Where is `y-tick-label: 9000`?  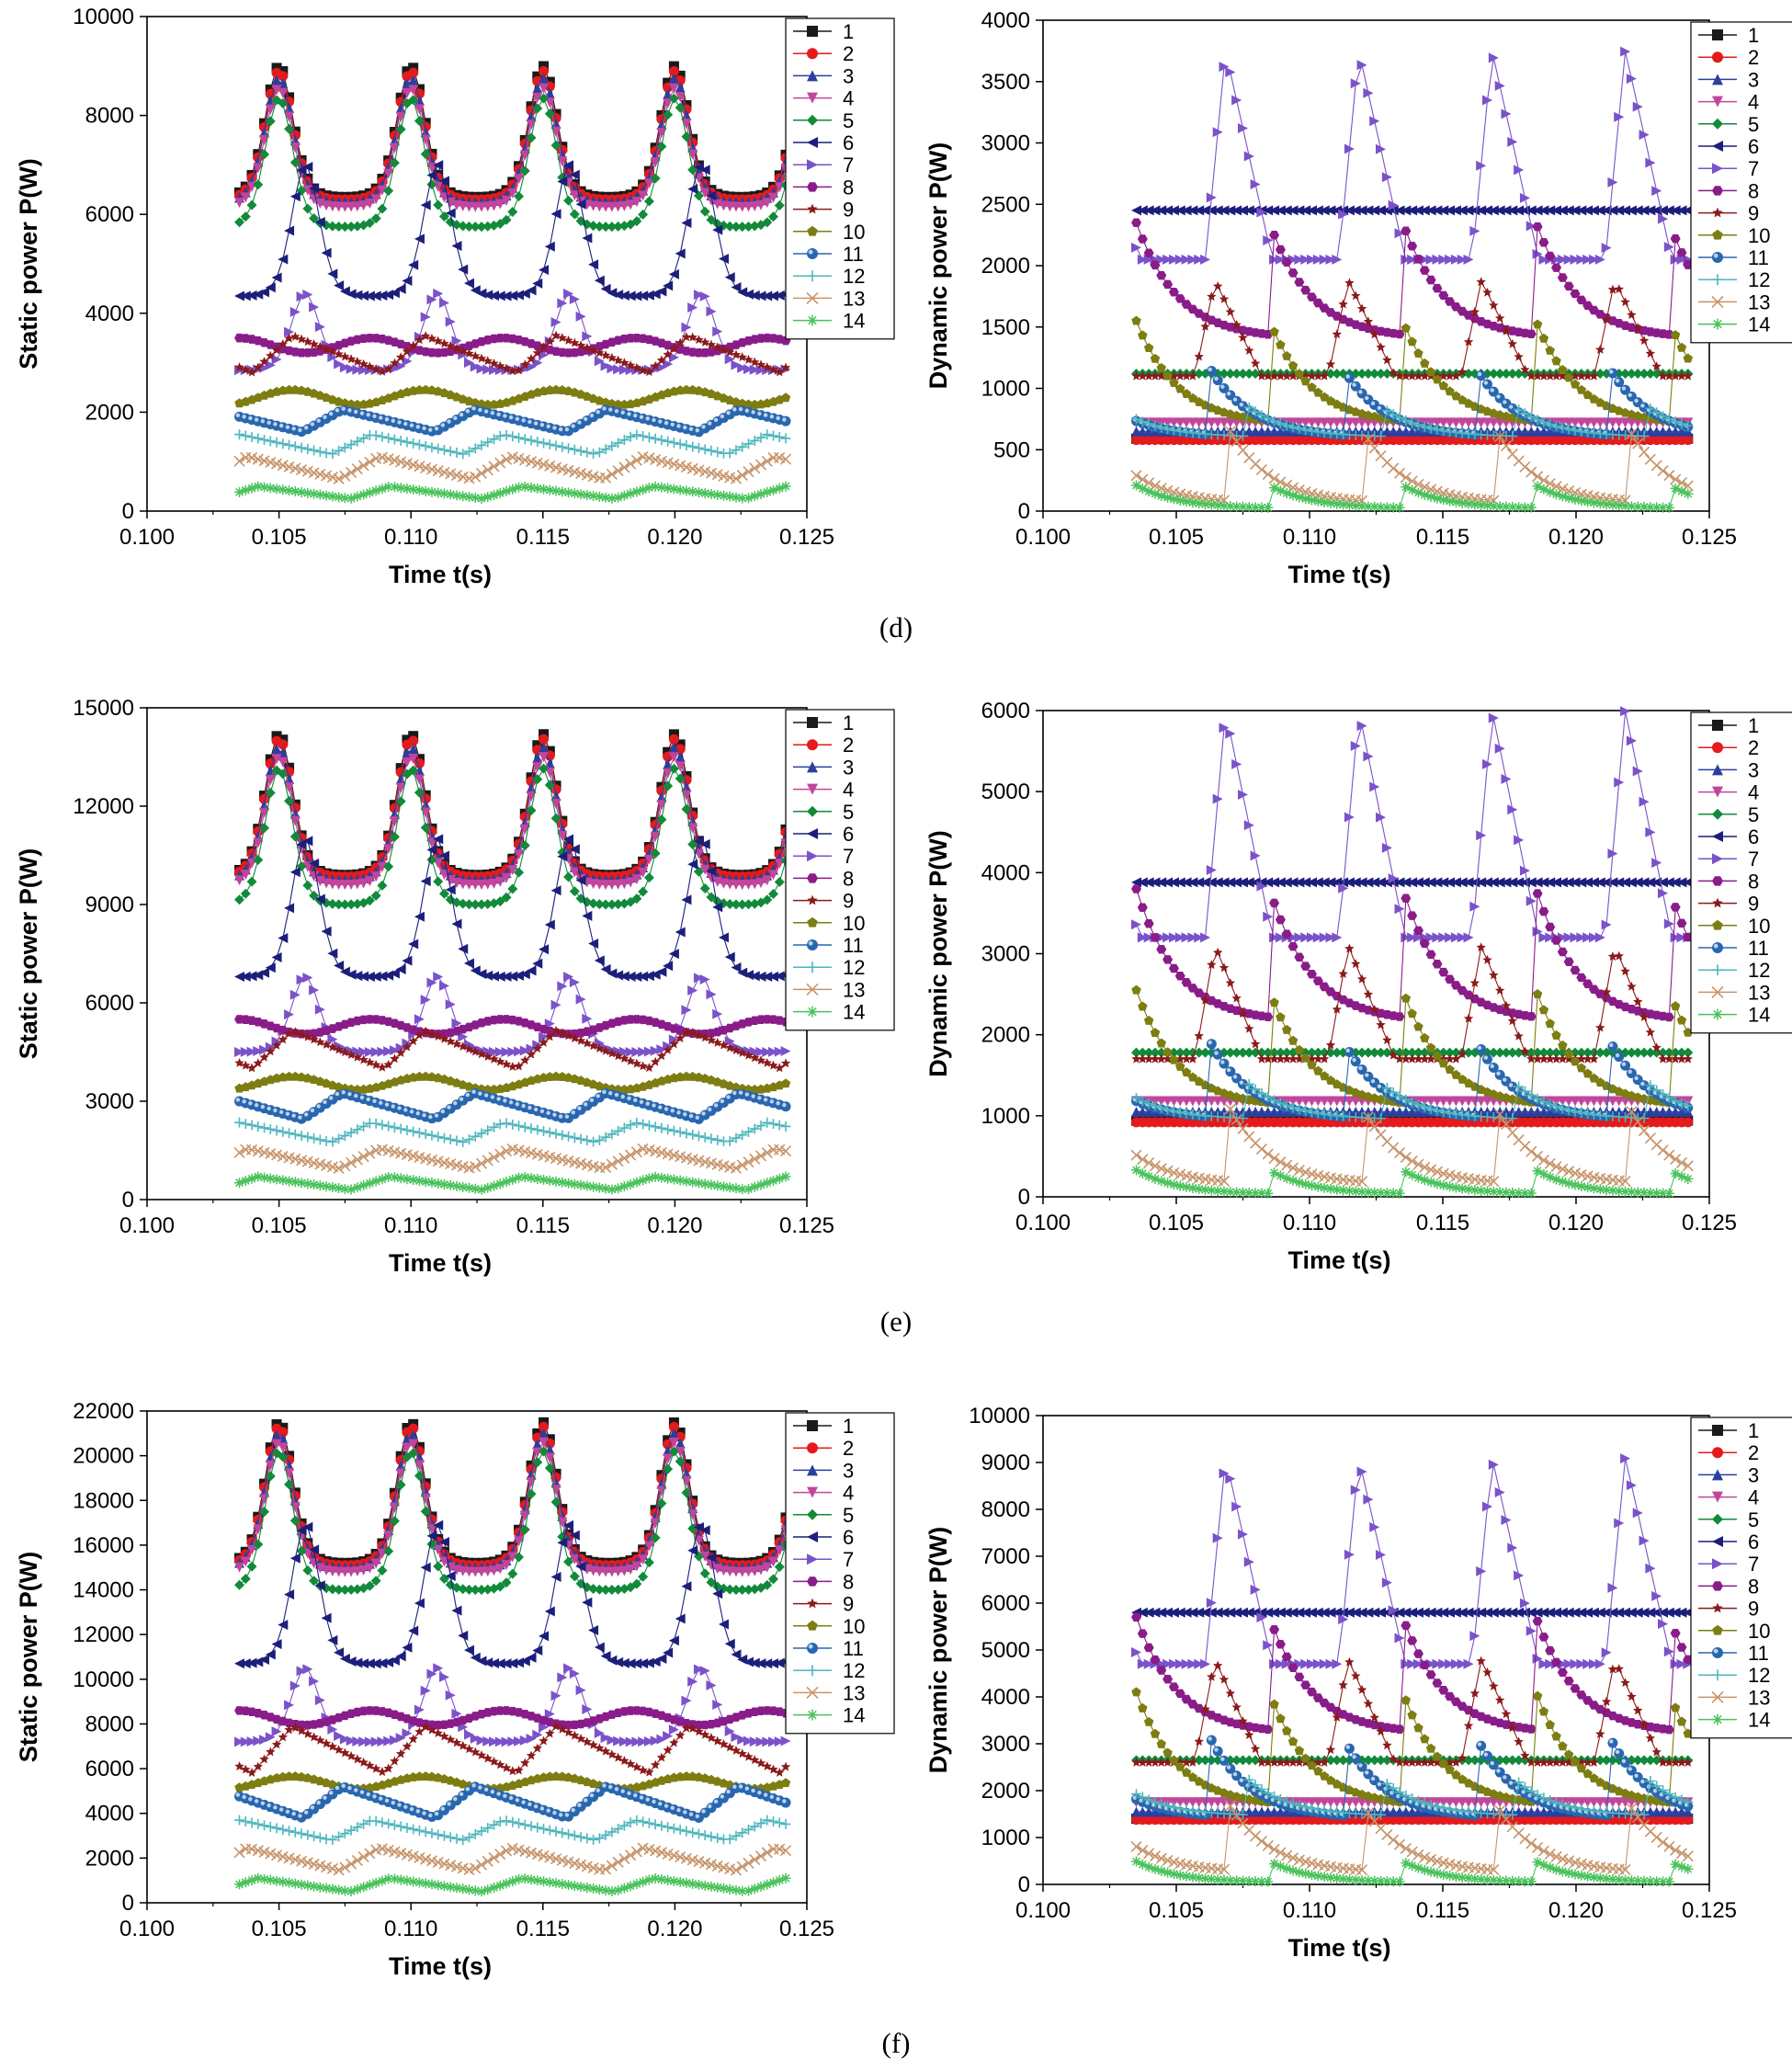
y-tick-label: 9000 is located at coordinates (109, 905).